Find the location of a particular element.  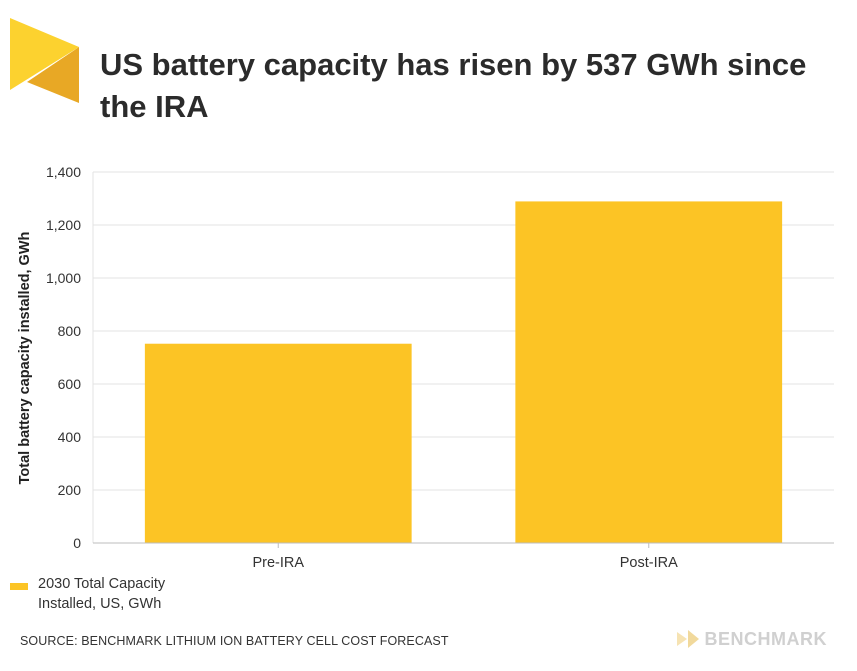

benchmark-mark-icon is located at coordinates (687, 639).